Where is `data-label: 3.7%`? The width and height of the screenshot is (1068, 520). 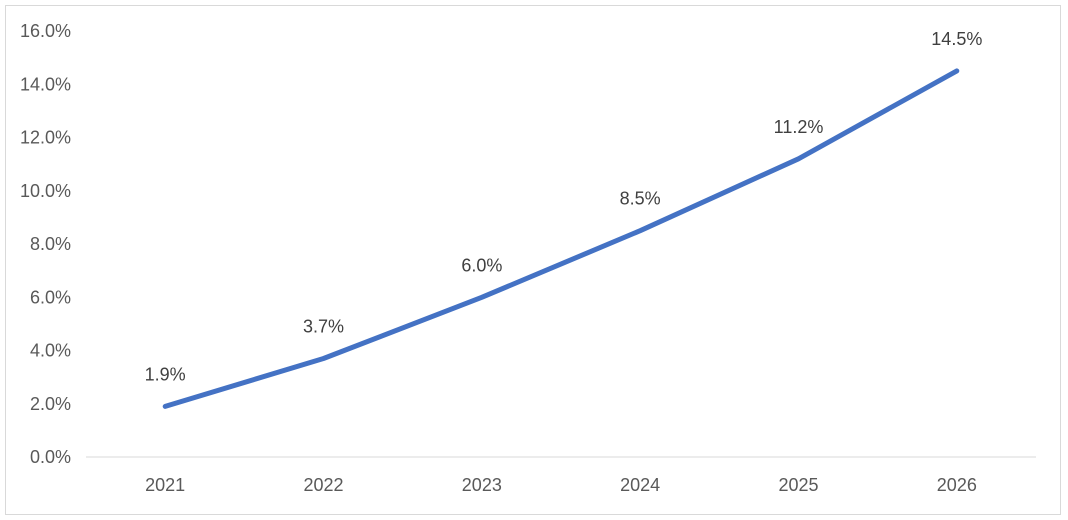 data-label: 3.7% is located at coordinates (323, 326).